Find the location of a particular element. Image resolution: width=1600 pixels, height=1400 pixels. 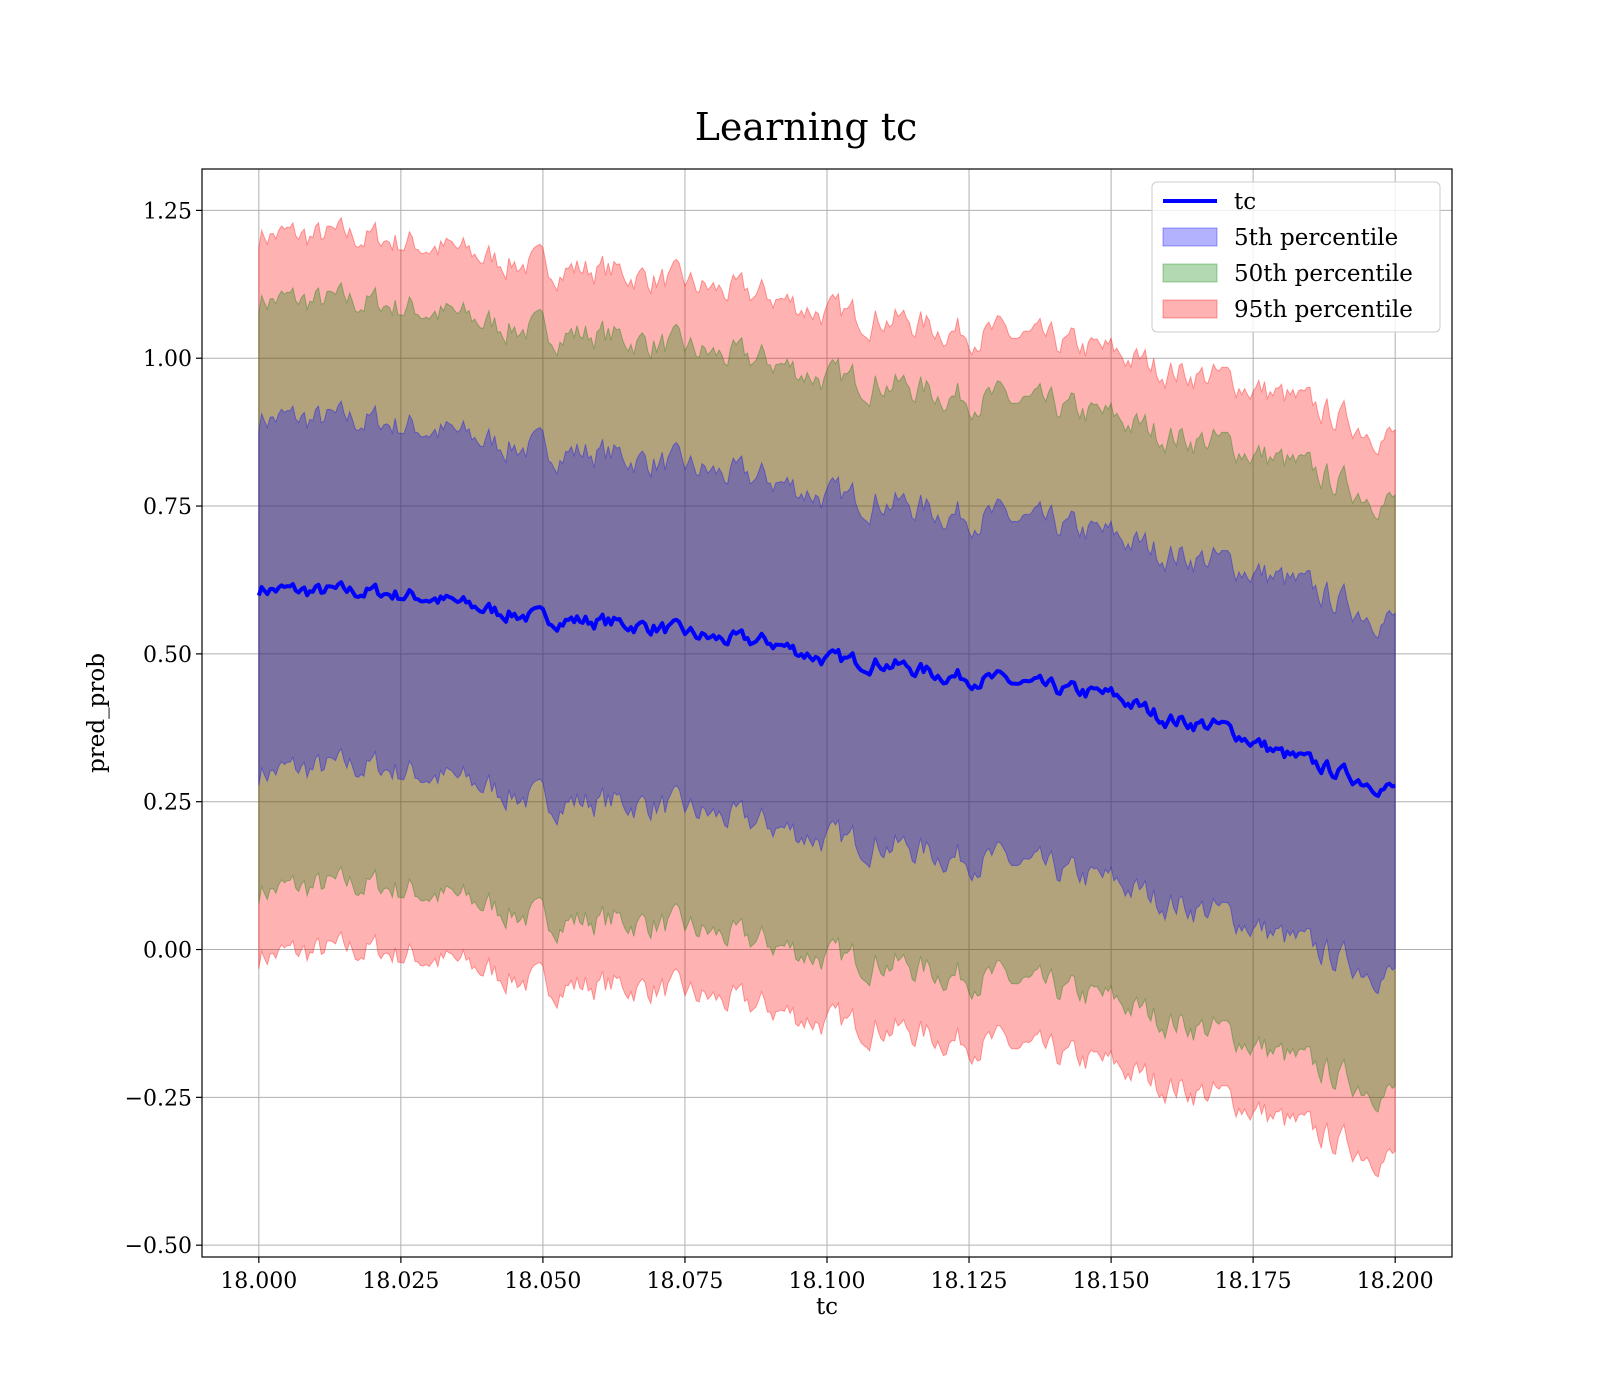

x-tick-label: 18.000 is located at coordinates (258, 1281).